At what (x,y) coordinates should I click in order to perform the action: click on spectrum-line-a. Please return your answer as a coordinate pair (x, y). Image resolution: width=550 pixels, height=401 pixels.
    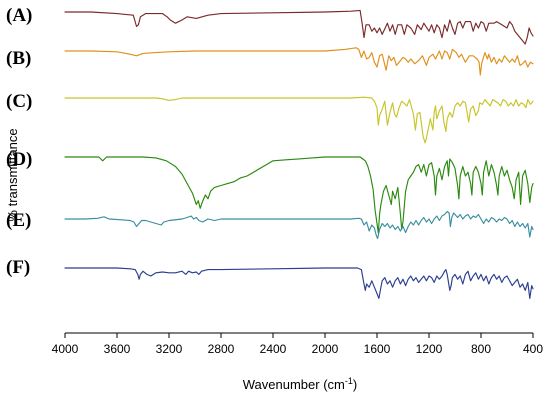
    Looking at the image, I should click on (299, 27).